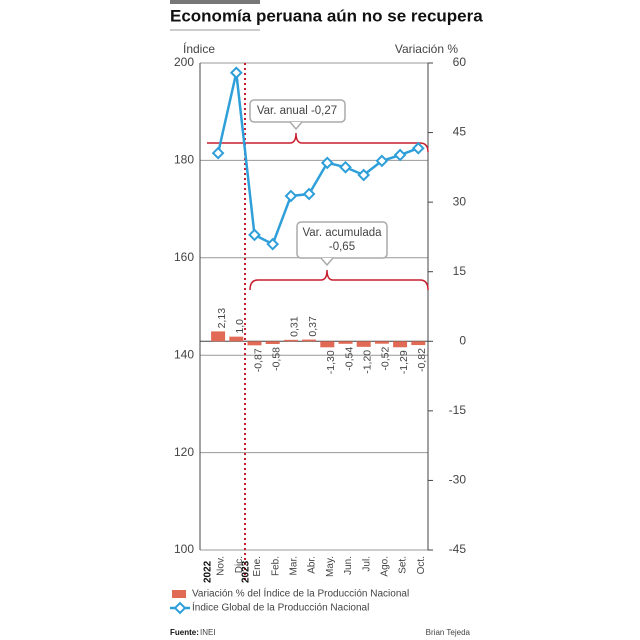 This screenshot has width=640, height=640. Describe the element at coordinates (460, 62) in the screenshot. I see `y2-tick-label: 60` at that location.